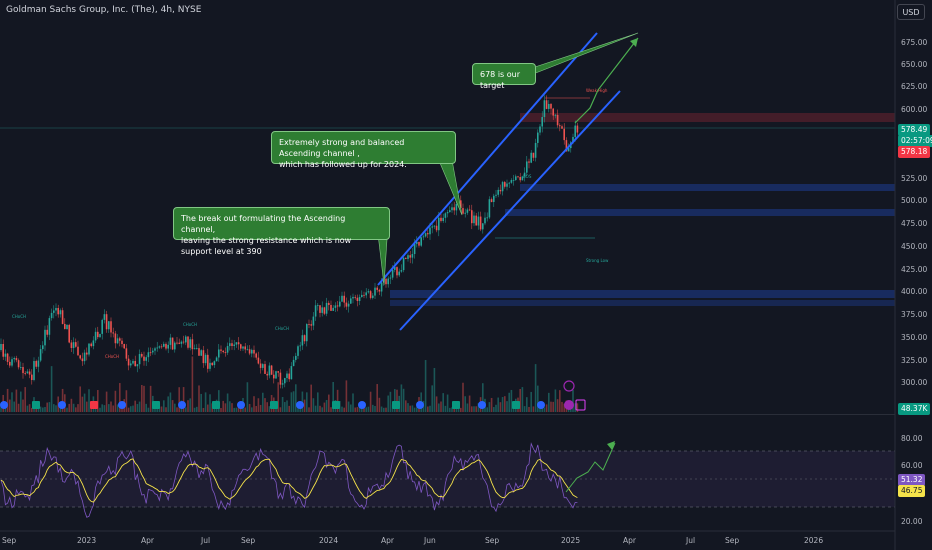  What do you see at coordinates (293, 395) in the screenshot?
I see `event-icons` at bounding box center [293, 395].